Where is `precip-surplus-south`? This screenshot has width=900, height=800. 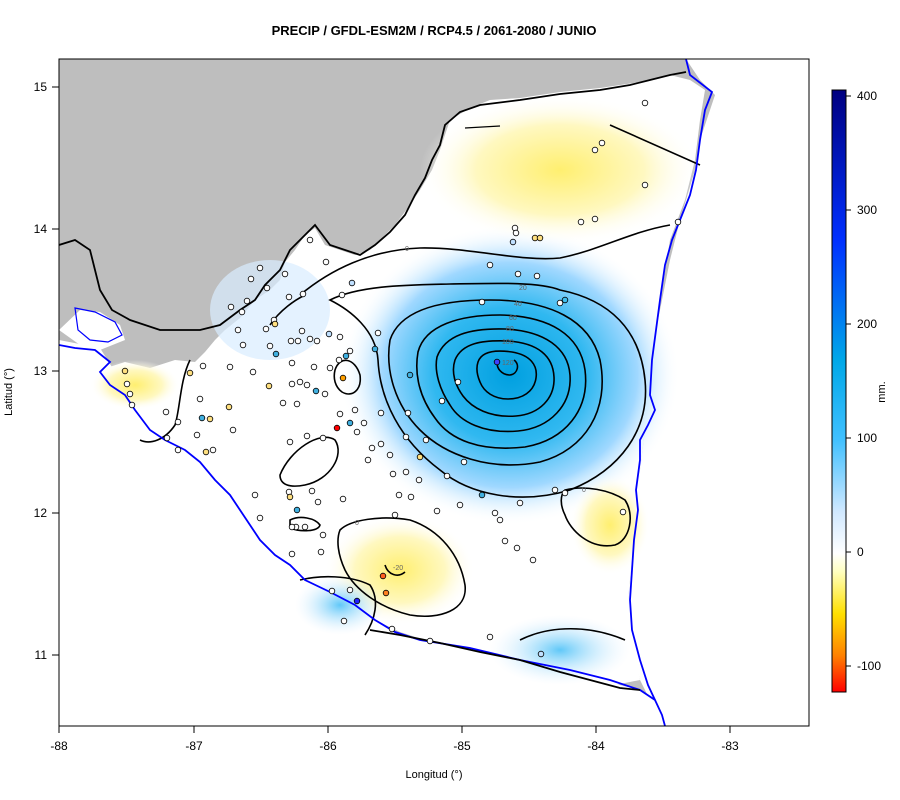
precip-surplus-south is located at coordinates (560, 650).